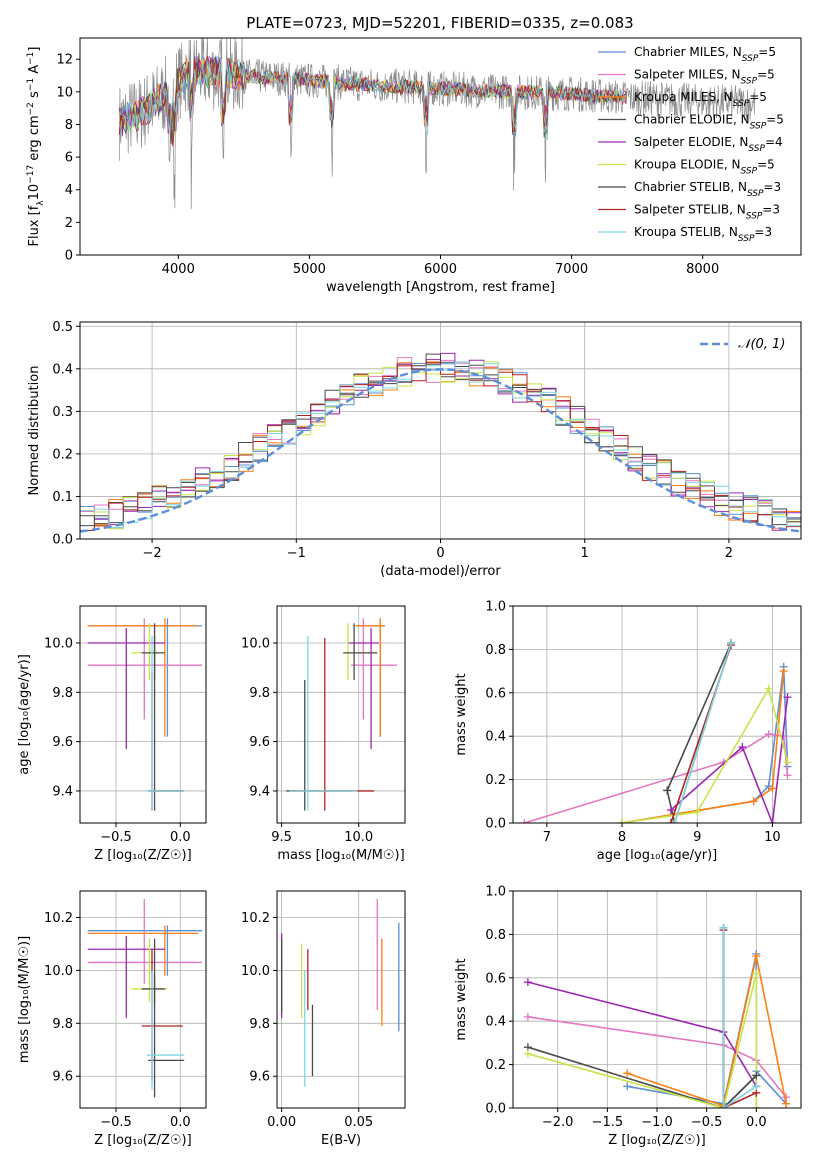 This screenshot has width=819, height=1170. I want to click on x-tick-label: 8000, so click(702, 269).